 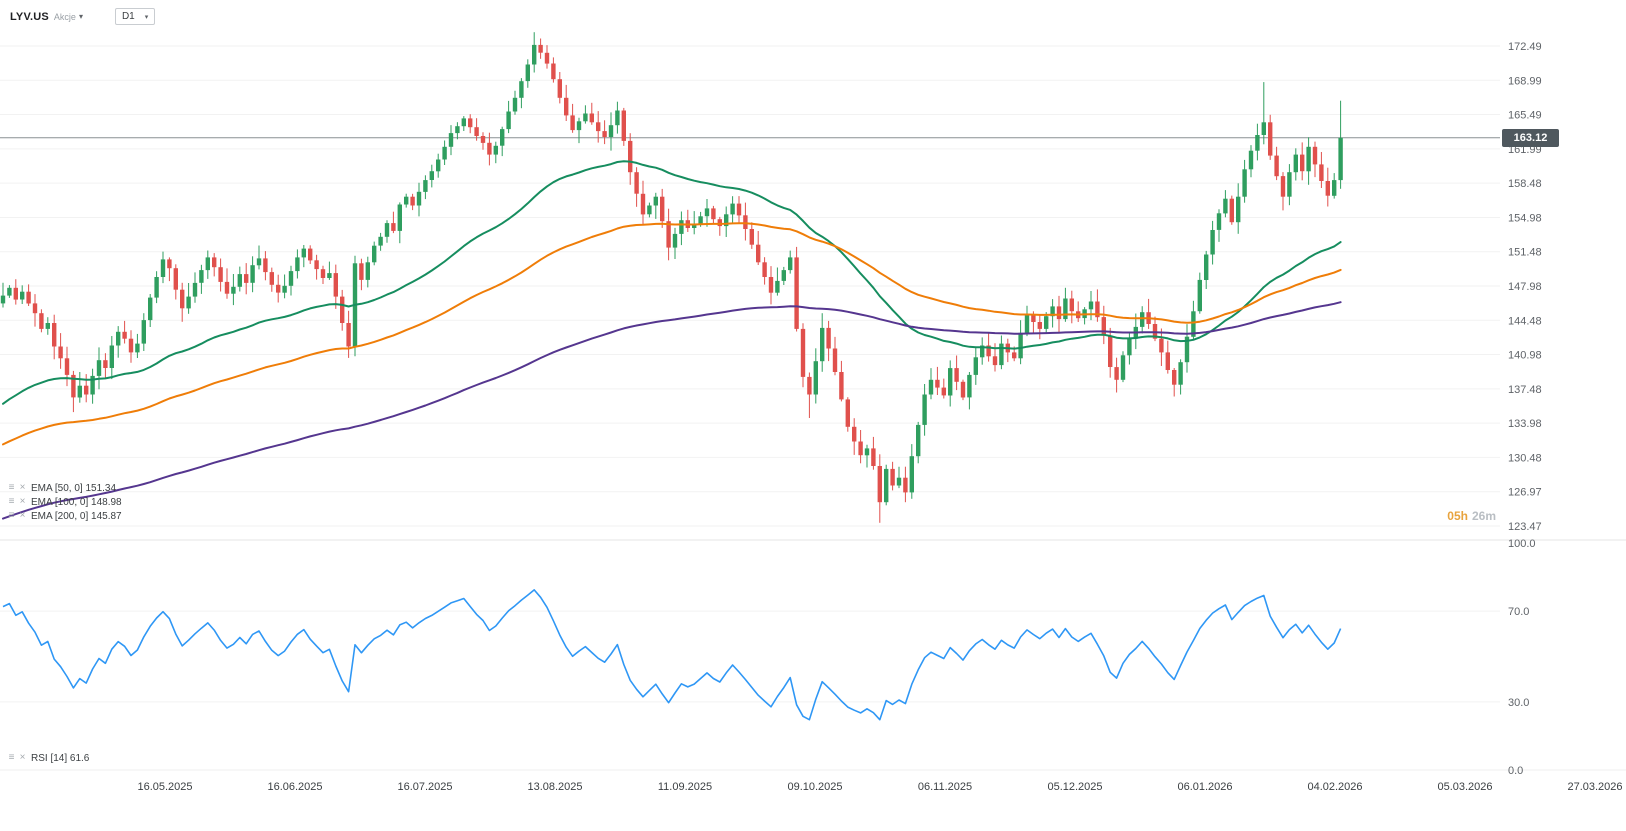 What do you see at coordinates (1525, 356) in the screenshot?
I see `price-axis-label: 140.98` at bounding box center [1525, 356].